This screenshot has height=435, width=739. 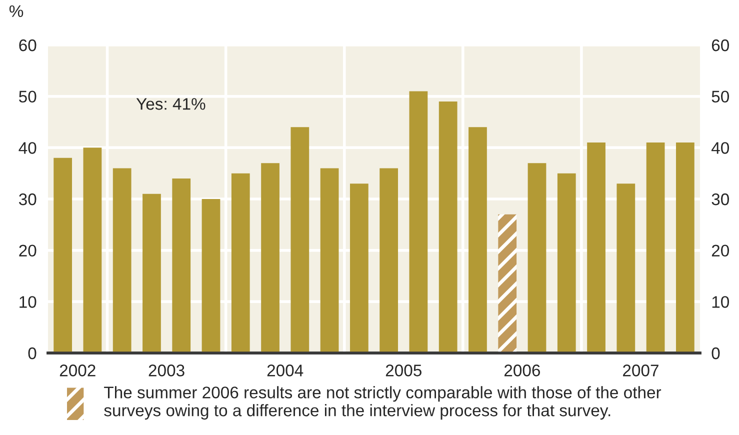 What do you see at coordinates (720, 199) in the screenshot?
I see `y2-tick-label: 30` at bounding box center [720, 199].